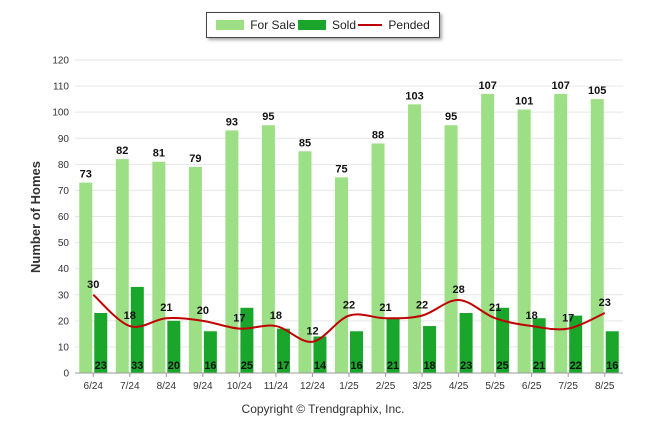 This screenshot has height=434, width=646. What do you see at coordinates (532, 386) in the screenshot?
I see `x-tick-label: 6/25` at bounding box center [532, 386].